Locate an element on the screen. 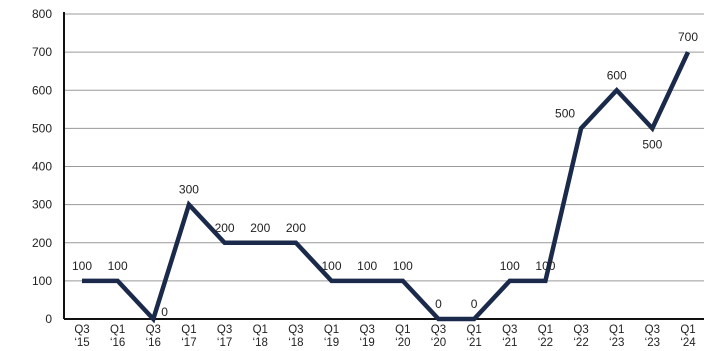 This screenshot has height=351, width=704. y-tick-label-400: 400 is located at coordinates (42, 167).